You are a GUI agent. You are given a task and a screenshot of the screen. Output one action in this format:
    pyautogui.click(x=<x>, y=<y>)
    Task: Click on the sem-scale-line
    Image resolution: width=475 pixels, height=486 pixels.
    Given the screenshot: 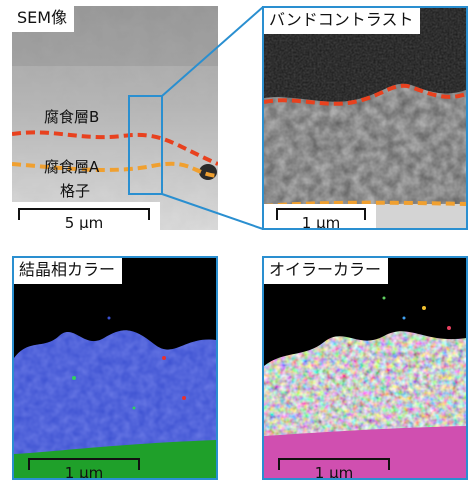 What is the action you would take?
    pyautogui.click(x=84, y=214)
    